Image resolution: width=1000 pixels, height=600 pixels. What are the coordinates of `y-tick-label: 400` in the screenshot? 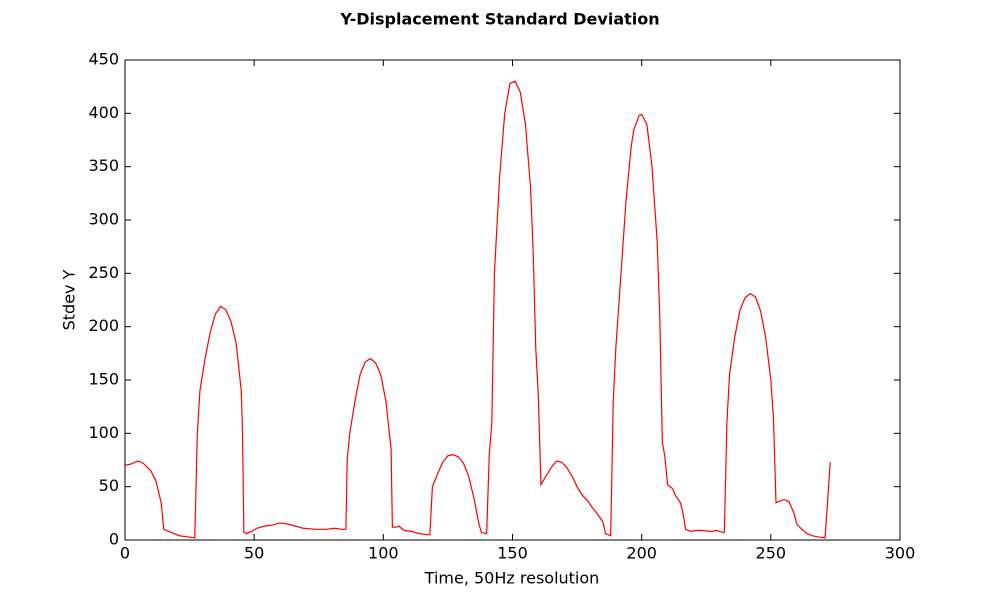 It's located at (103, 112).